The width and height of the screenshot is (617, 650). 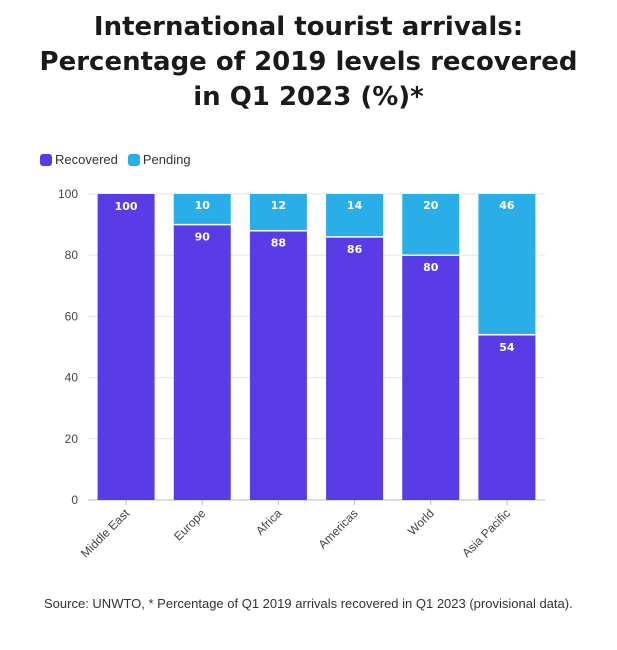 I want to click on legend-item-pending: Pending, so click(x=159, y=159).